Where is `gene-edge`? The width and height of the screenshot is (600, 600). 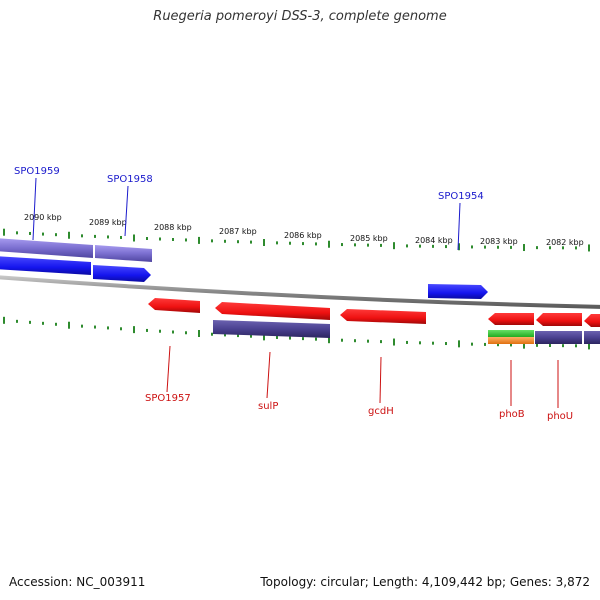 gene-edge is located at coordinates (592, 320).